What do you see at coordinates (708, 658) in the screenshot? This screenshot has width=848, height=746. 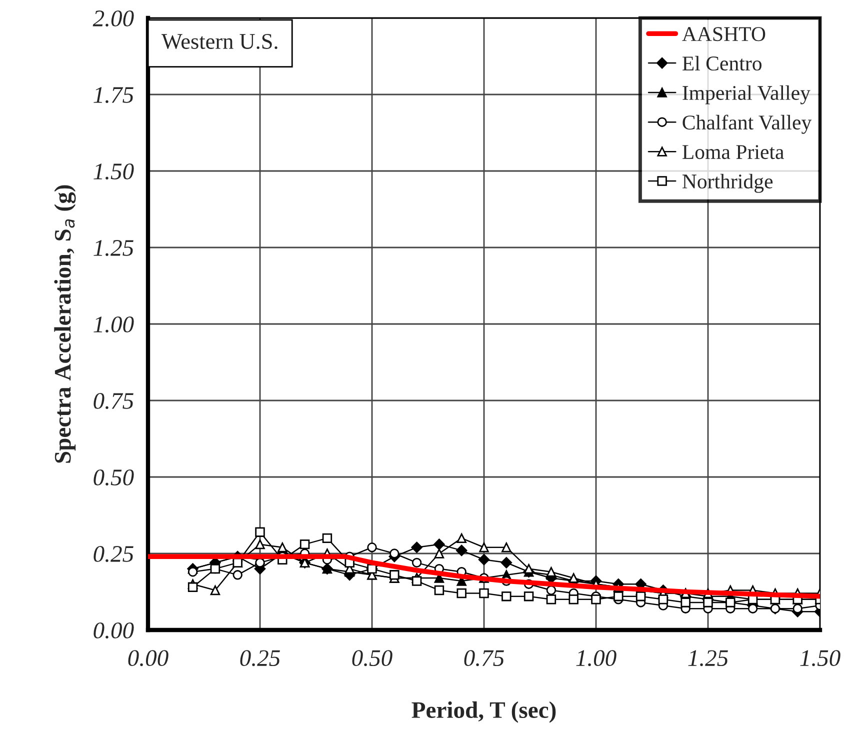 I see `x-tick-label: 1.25` at bounding box center [708, 658].